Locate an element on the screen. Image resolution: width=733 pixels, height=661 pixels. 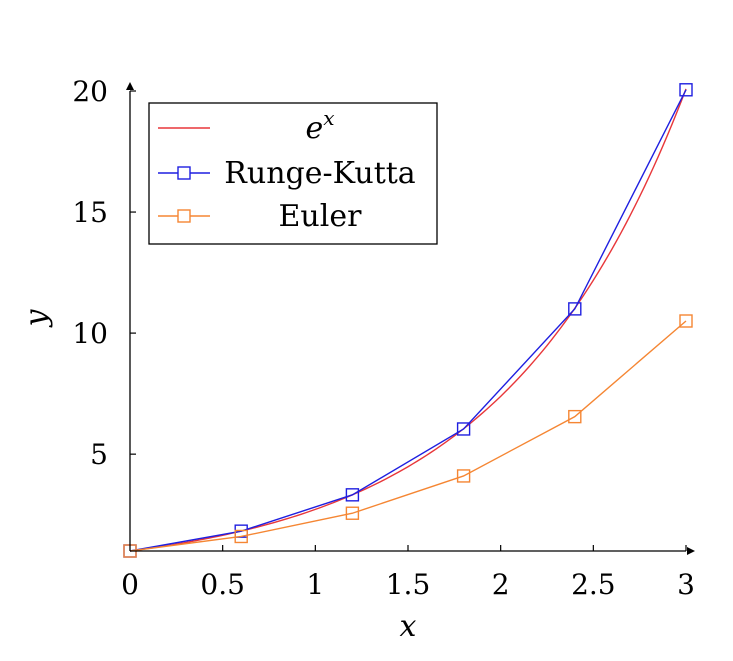
x-tick-label: 3 is located at coordinates (686, 584).